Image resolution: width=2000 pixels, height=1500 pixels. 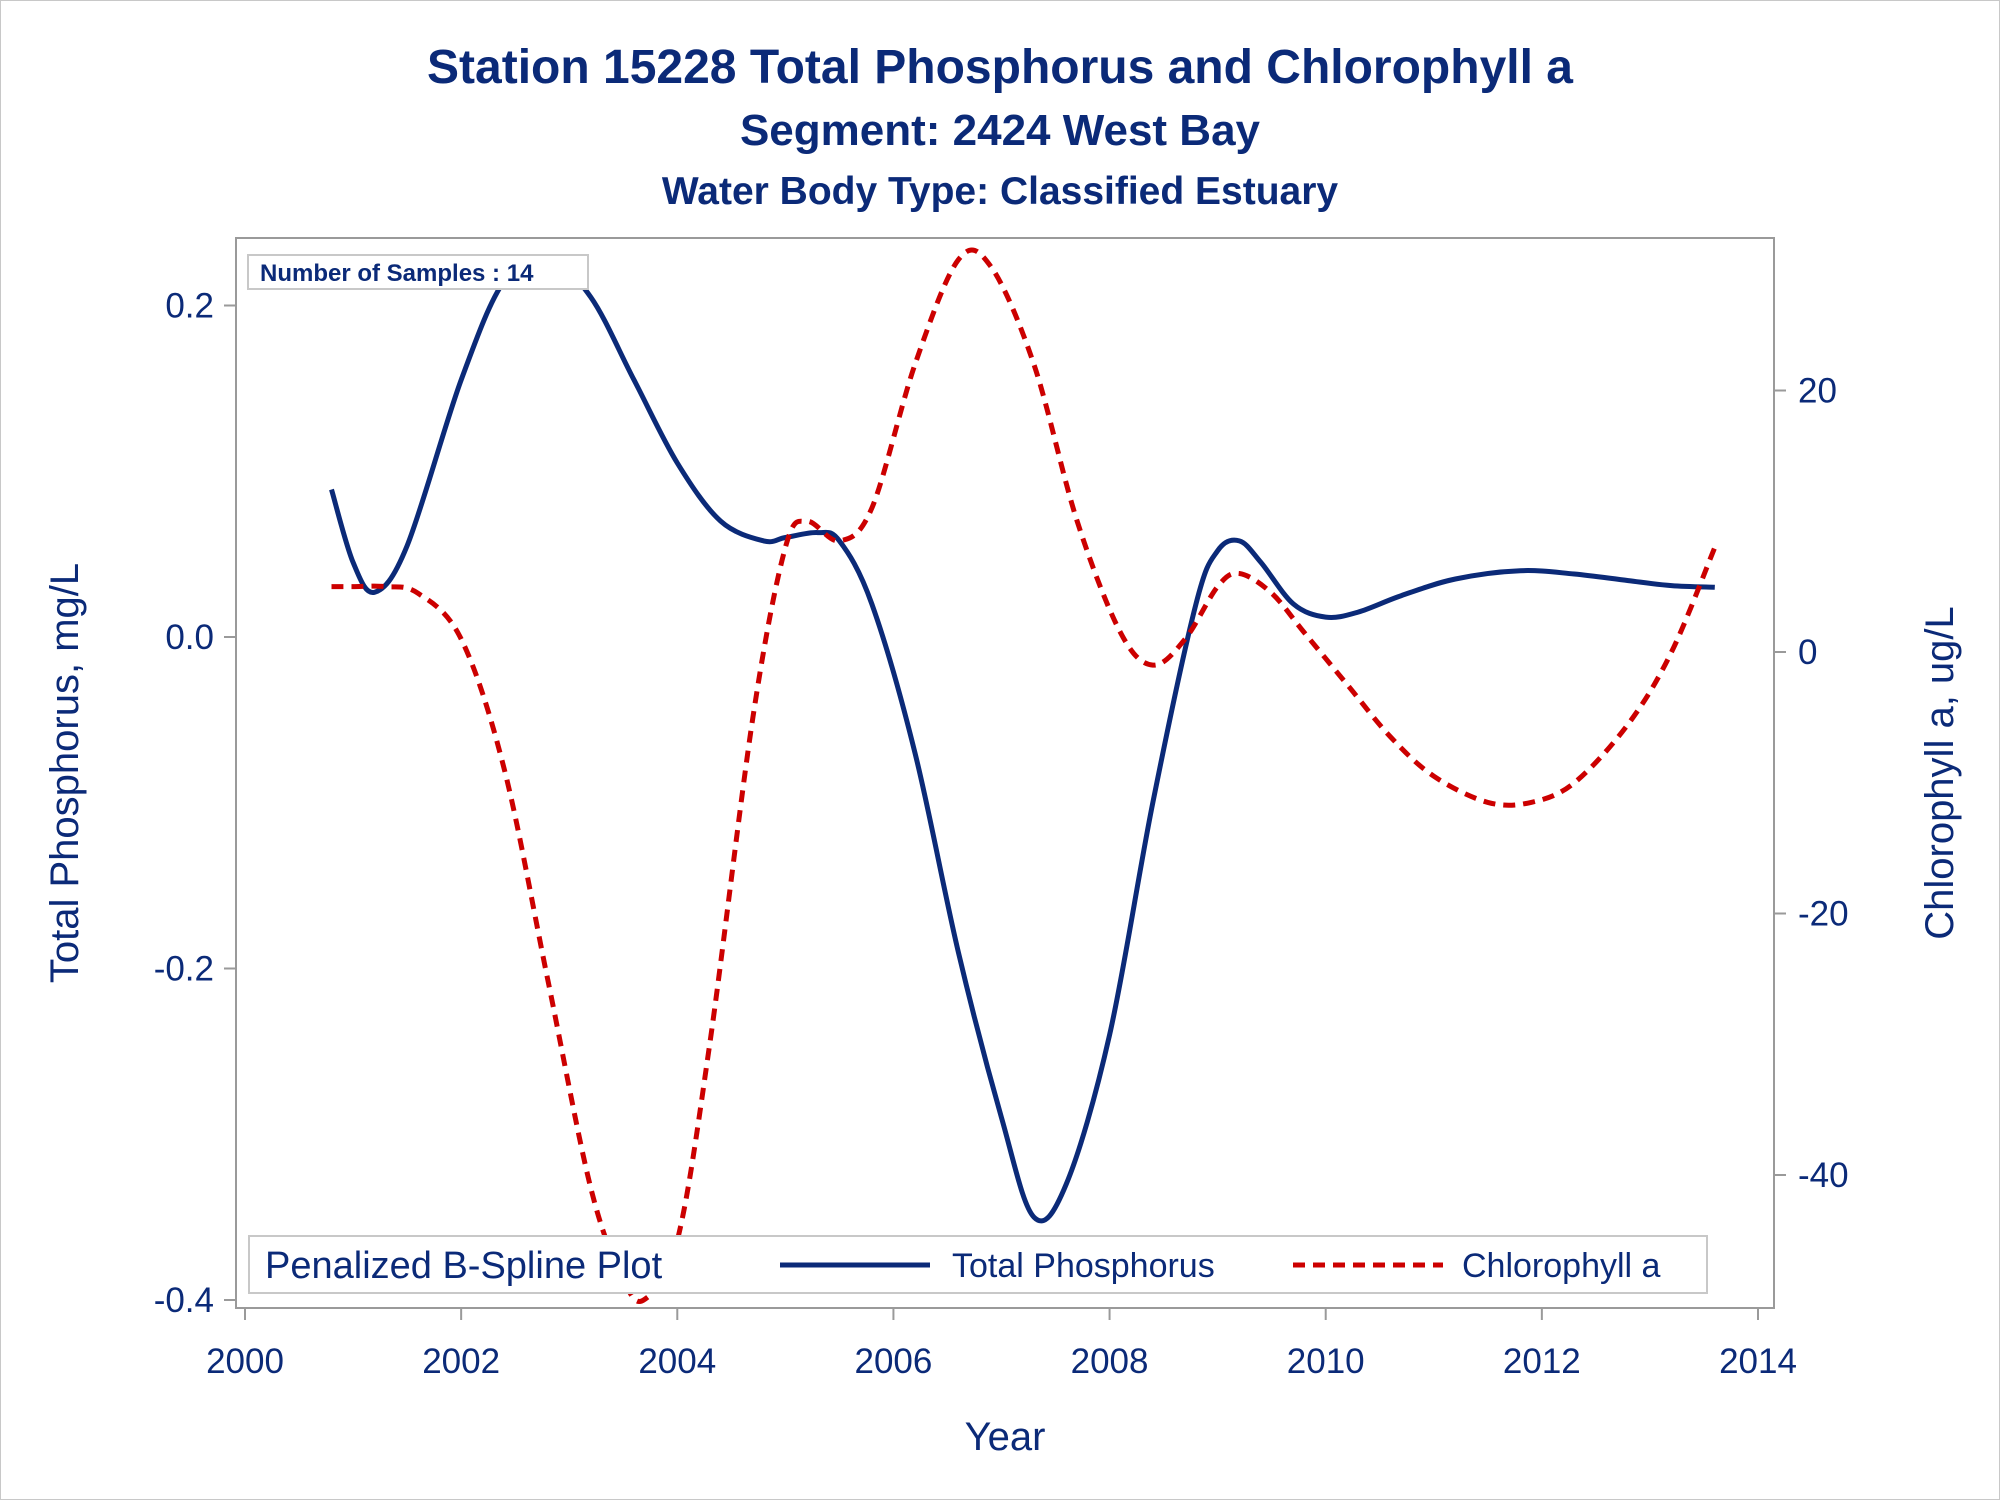 What do you see at coordinates (1823, 1175) in the screenshot?
I see `y-right-tick-label: -40` at bounding box center [1823, 1175].